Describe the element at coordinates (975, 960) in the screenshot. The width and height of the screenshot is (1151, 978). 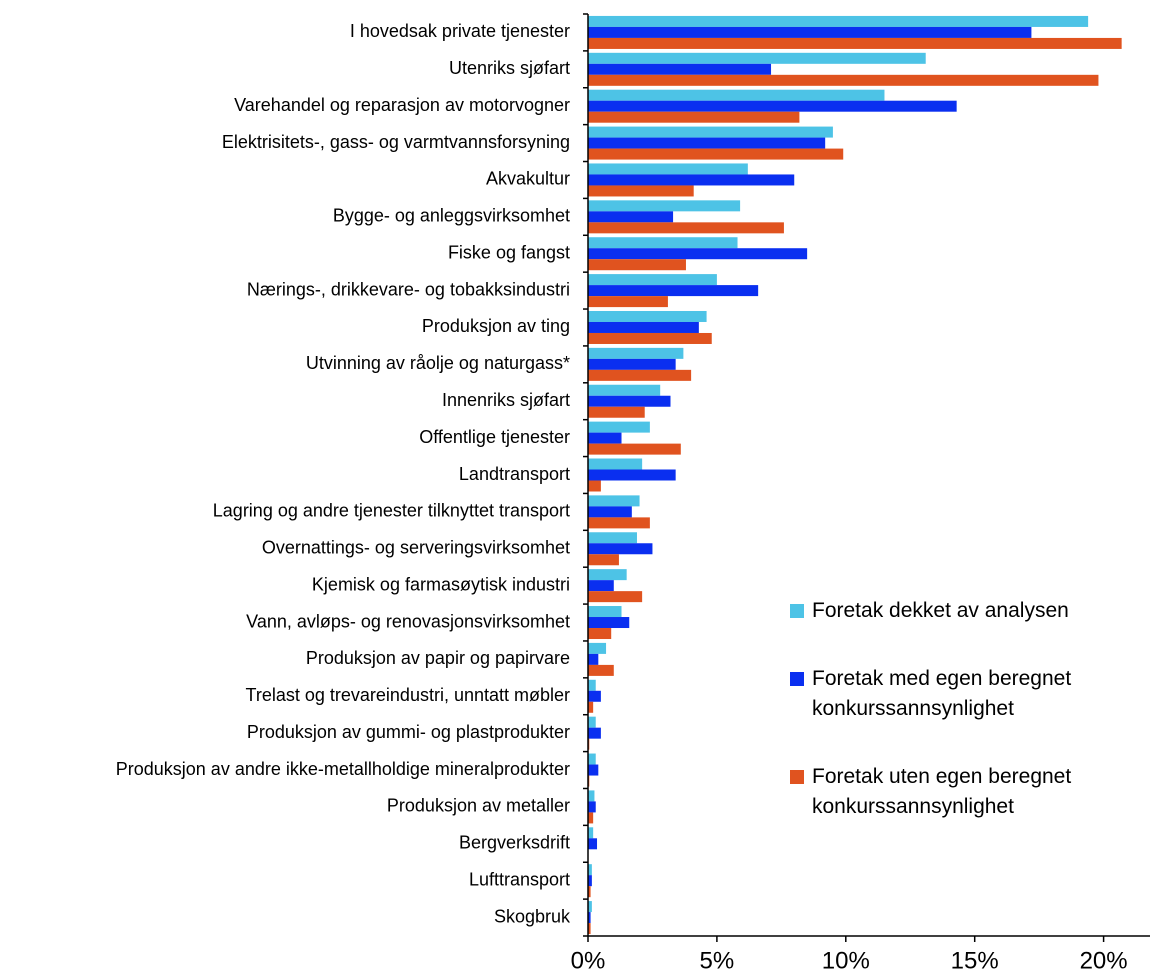
I see `x-tick-label: 15%` at that location.